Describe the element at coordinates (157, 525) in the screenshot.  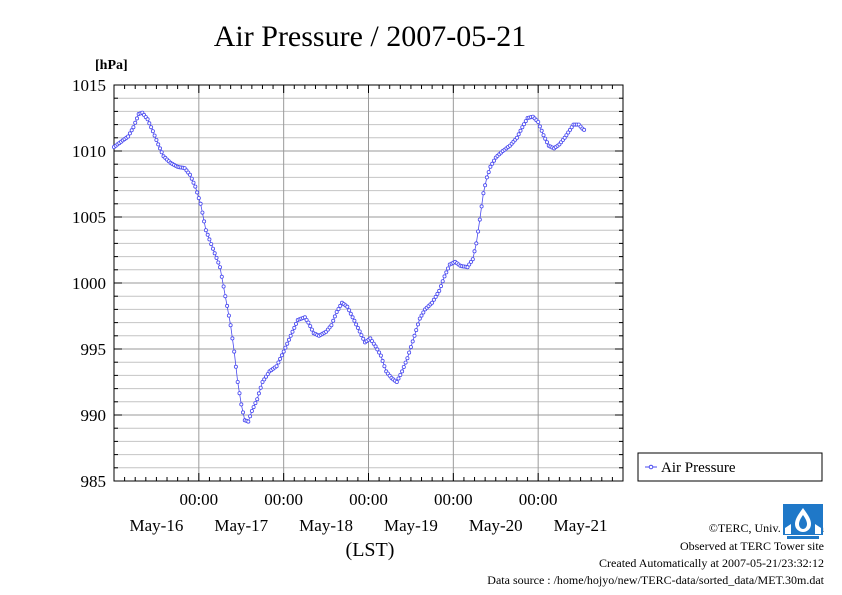
I see `date-label: May-16` at that location.